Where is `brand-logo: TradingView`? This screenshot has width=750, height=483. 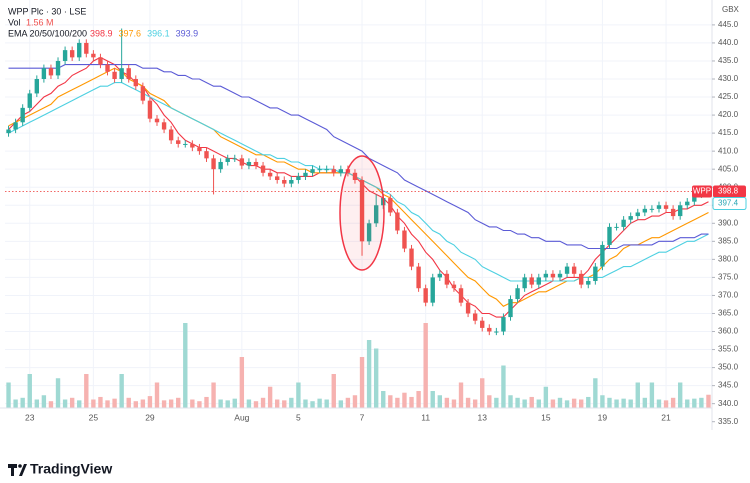
brand-logo: TradingView is located at coordinates (60, 469).